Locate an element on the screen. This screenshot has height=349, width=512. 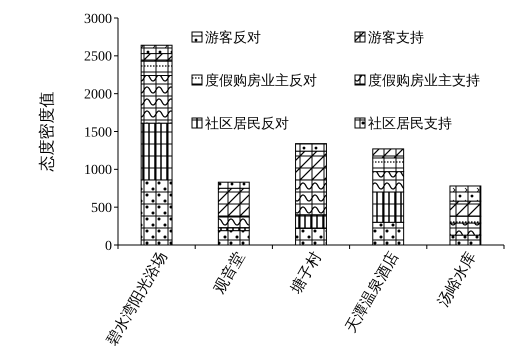
x-tick-label: 天潭温泉酒店 is located at coordinates (372, 292).